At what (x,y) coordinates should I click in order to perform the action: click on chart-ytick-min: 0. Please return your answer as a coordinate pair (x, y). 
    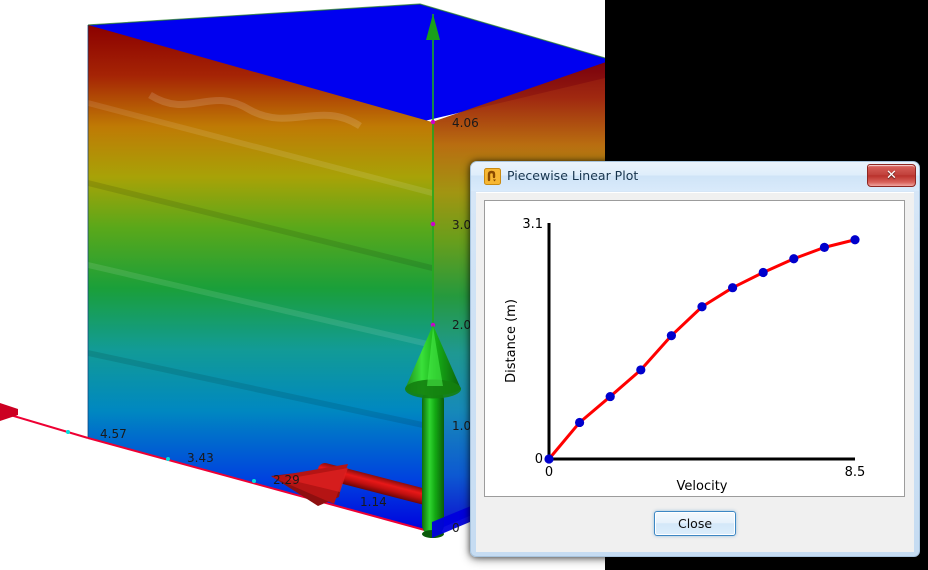
    Looking at the image, I should click on (539, 459).